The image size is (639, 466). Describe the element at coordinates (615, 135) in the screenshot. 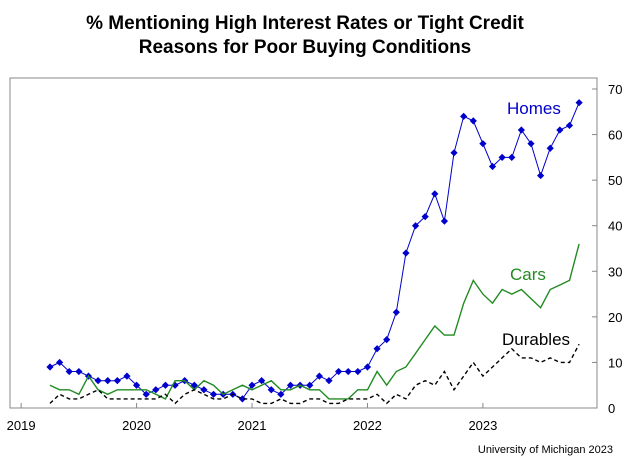

I see `y-tick-label: 60` at that location.